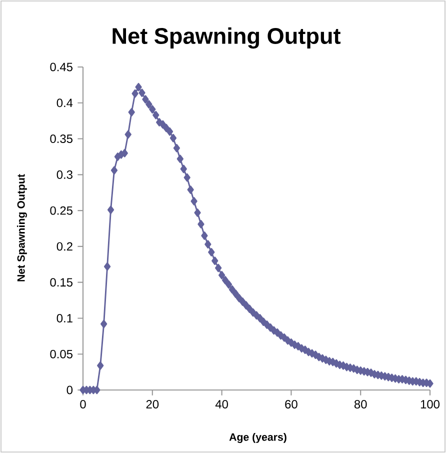 The width and height of the screenshot is (446, 453). What do you see at coordinates (291, 404) in the screenshot?
I see `x-tick-label: 60` at bounding box center [291, 404].